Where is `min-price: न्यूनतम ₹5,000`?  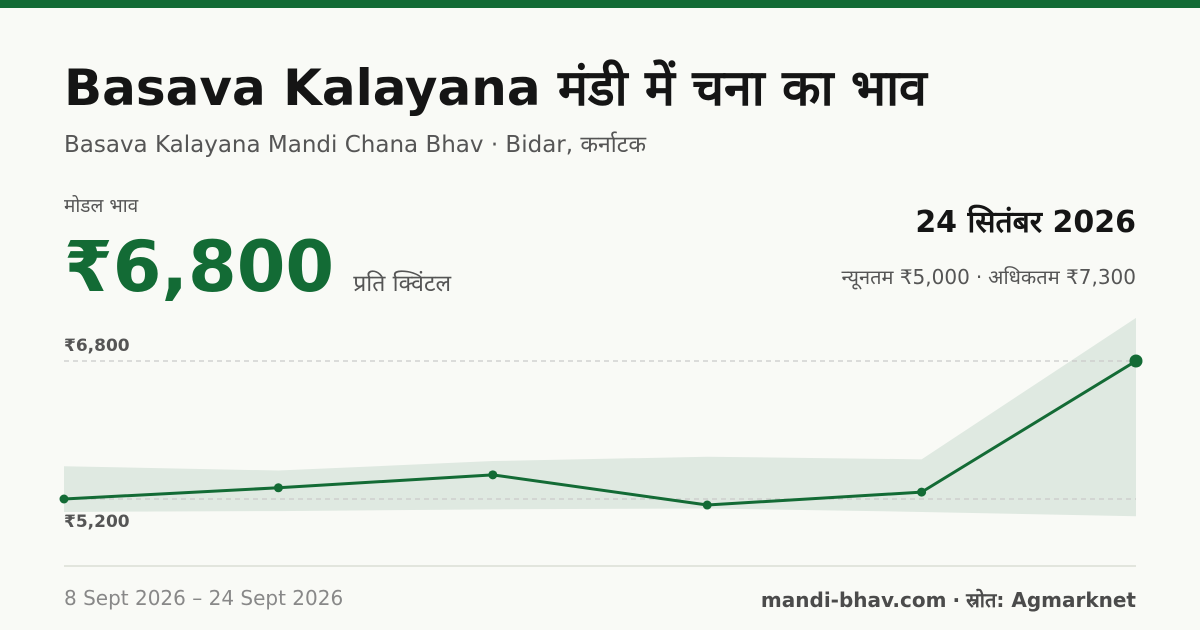 min-price: न्यूनतम ₹5,000 is located at coordinates (905, 277).